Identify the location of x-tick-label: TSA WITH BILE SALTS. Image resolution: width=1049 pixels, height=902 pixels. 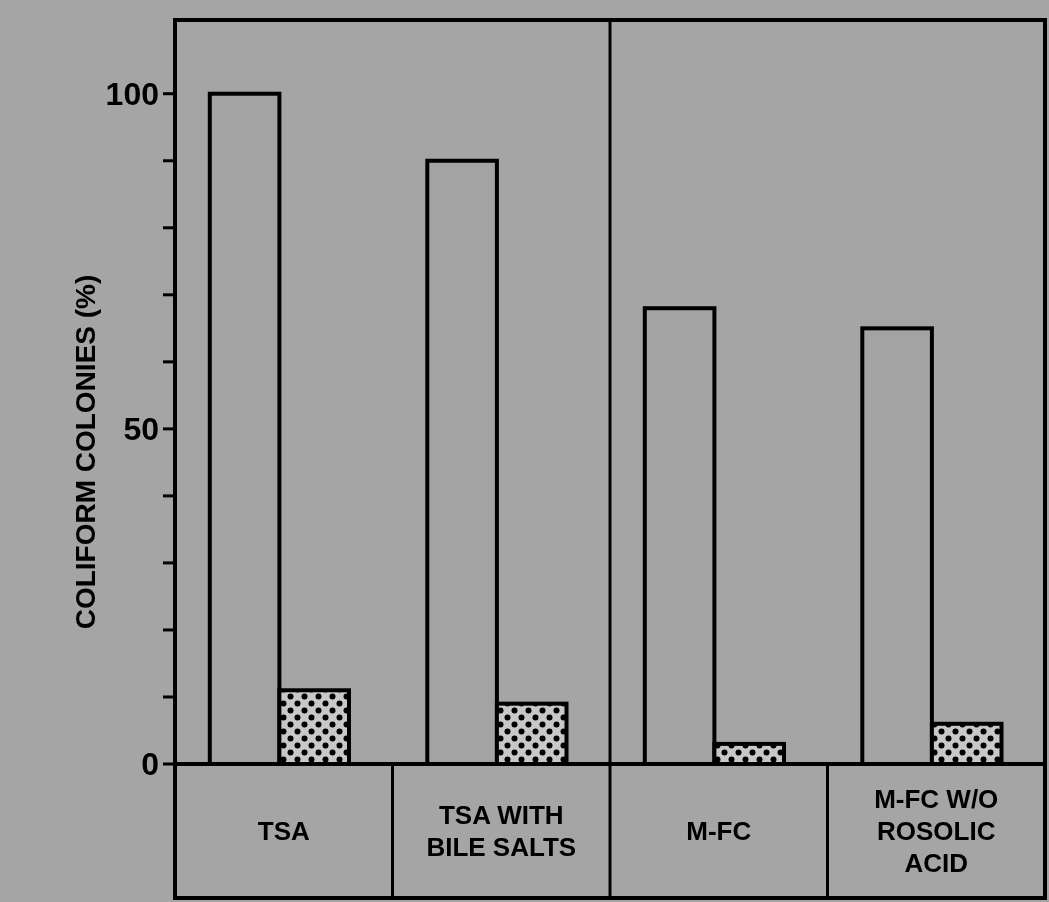
(501, 831).